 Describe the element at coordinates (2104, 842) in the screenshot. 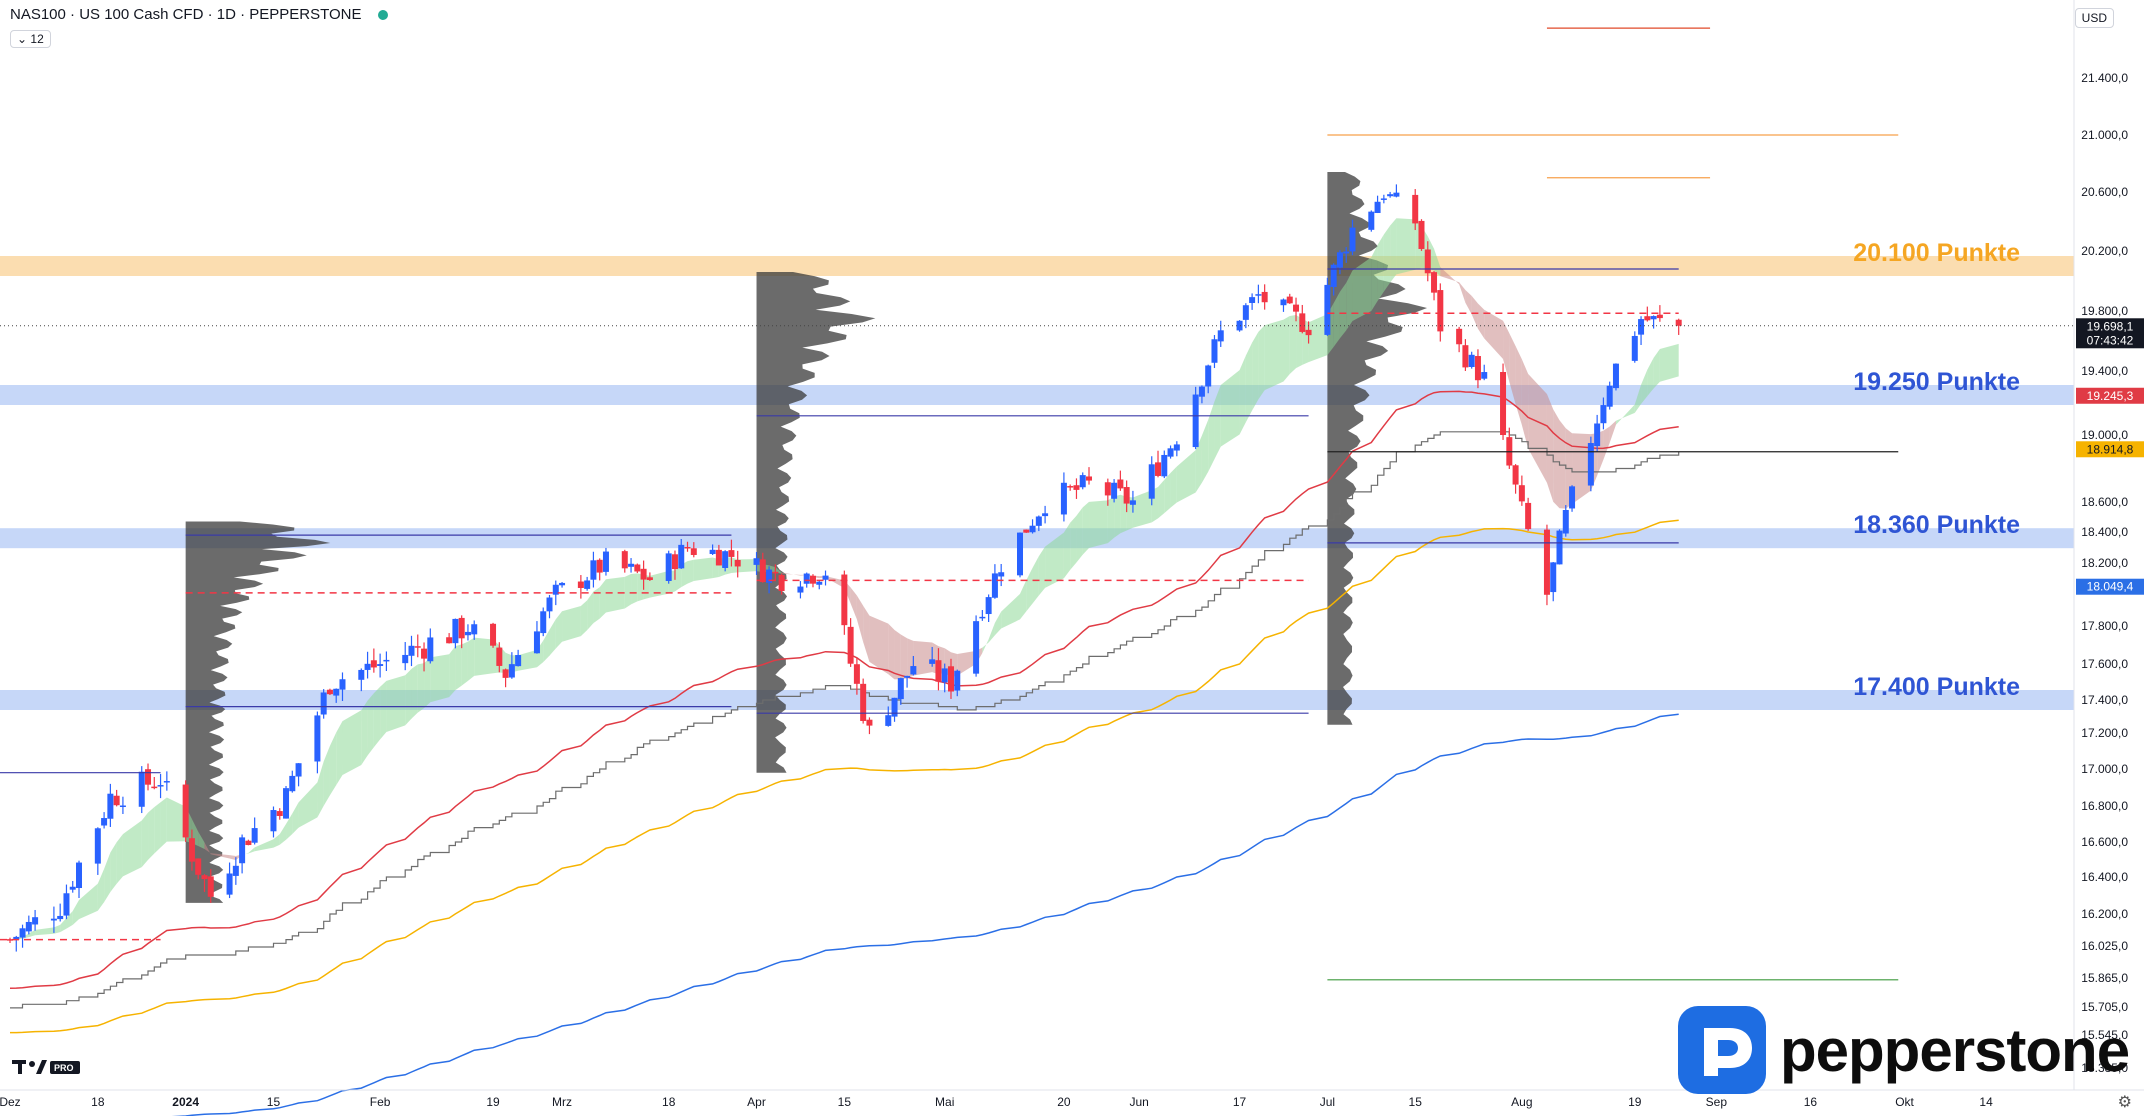

I see `y-tick-label: 16.600,0` at that location.